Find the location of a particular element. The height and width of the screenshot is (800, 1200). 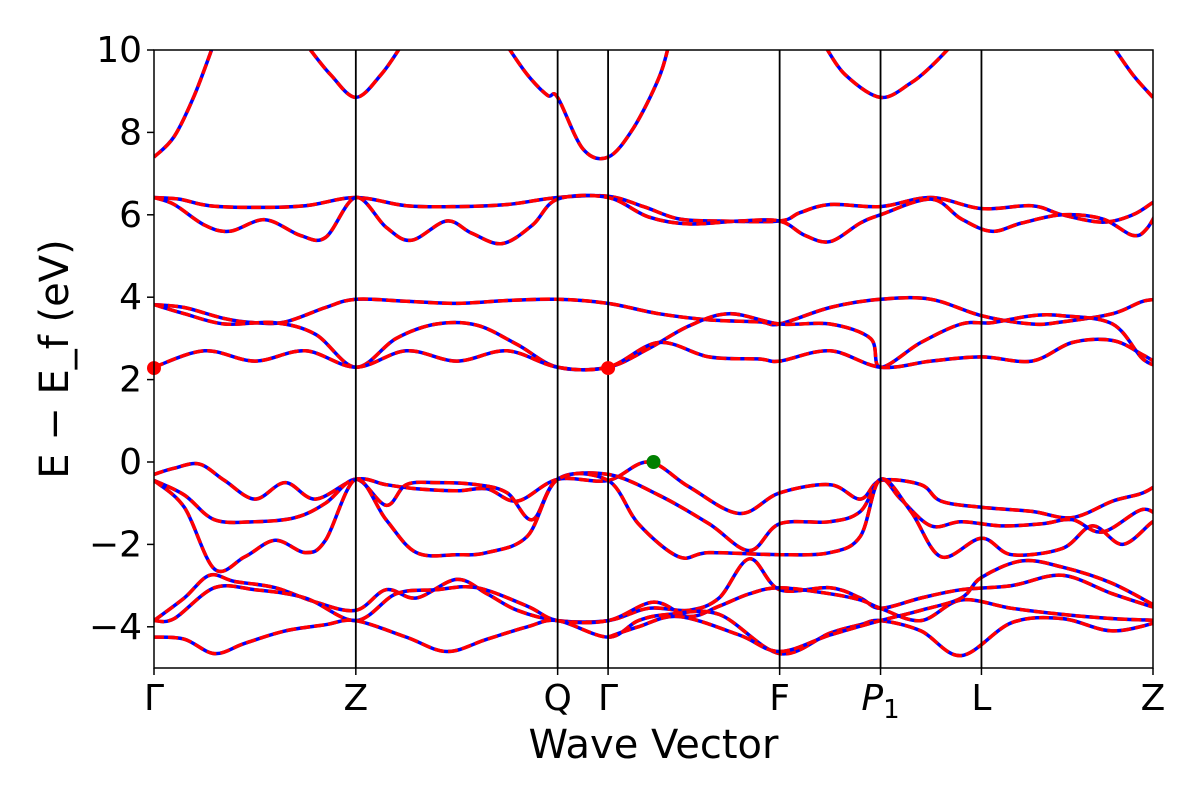

y-tick-label--4: −4 is located at coordinates (115, 627).